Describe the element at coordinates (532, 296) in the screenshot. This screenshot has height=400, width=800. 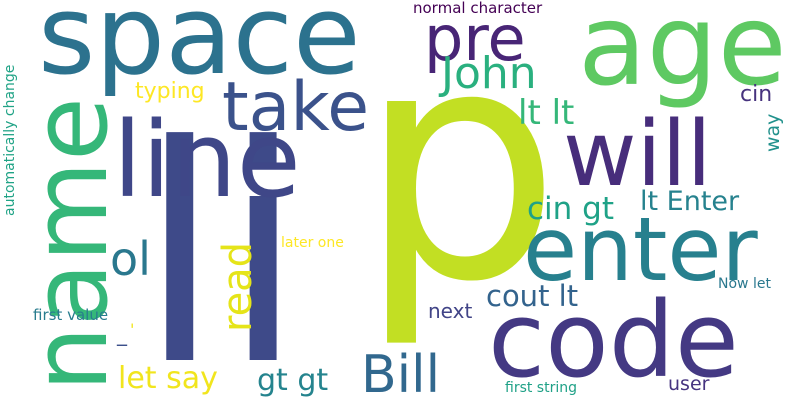
I see `word-cout-lt: cout lt` at that location.